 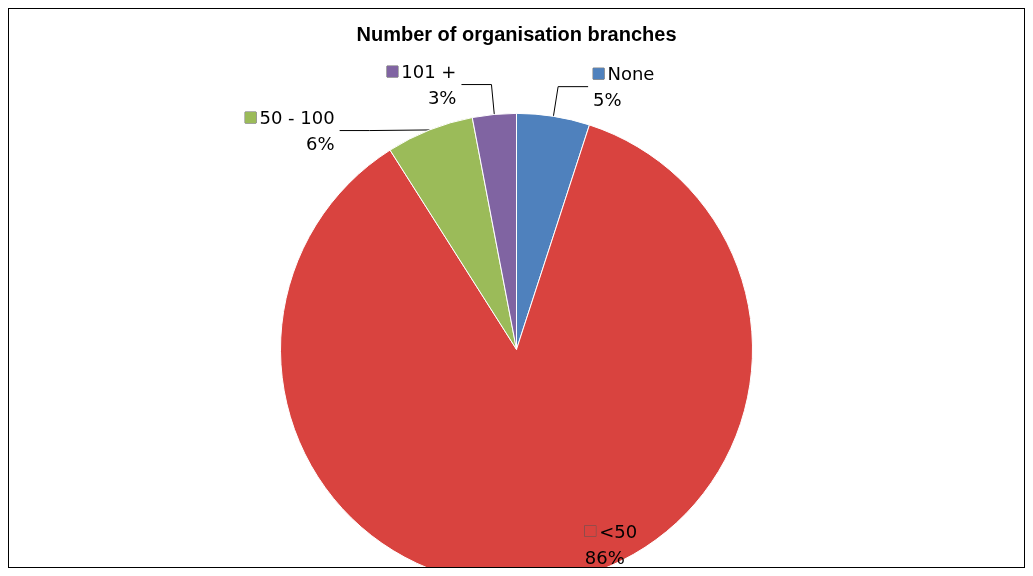 What do you see at coordinates (631, 74) in the screenshot?
I see `legend-label: None` at bounding box center [631, 74].